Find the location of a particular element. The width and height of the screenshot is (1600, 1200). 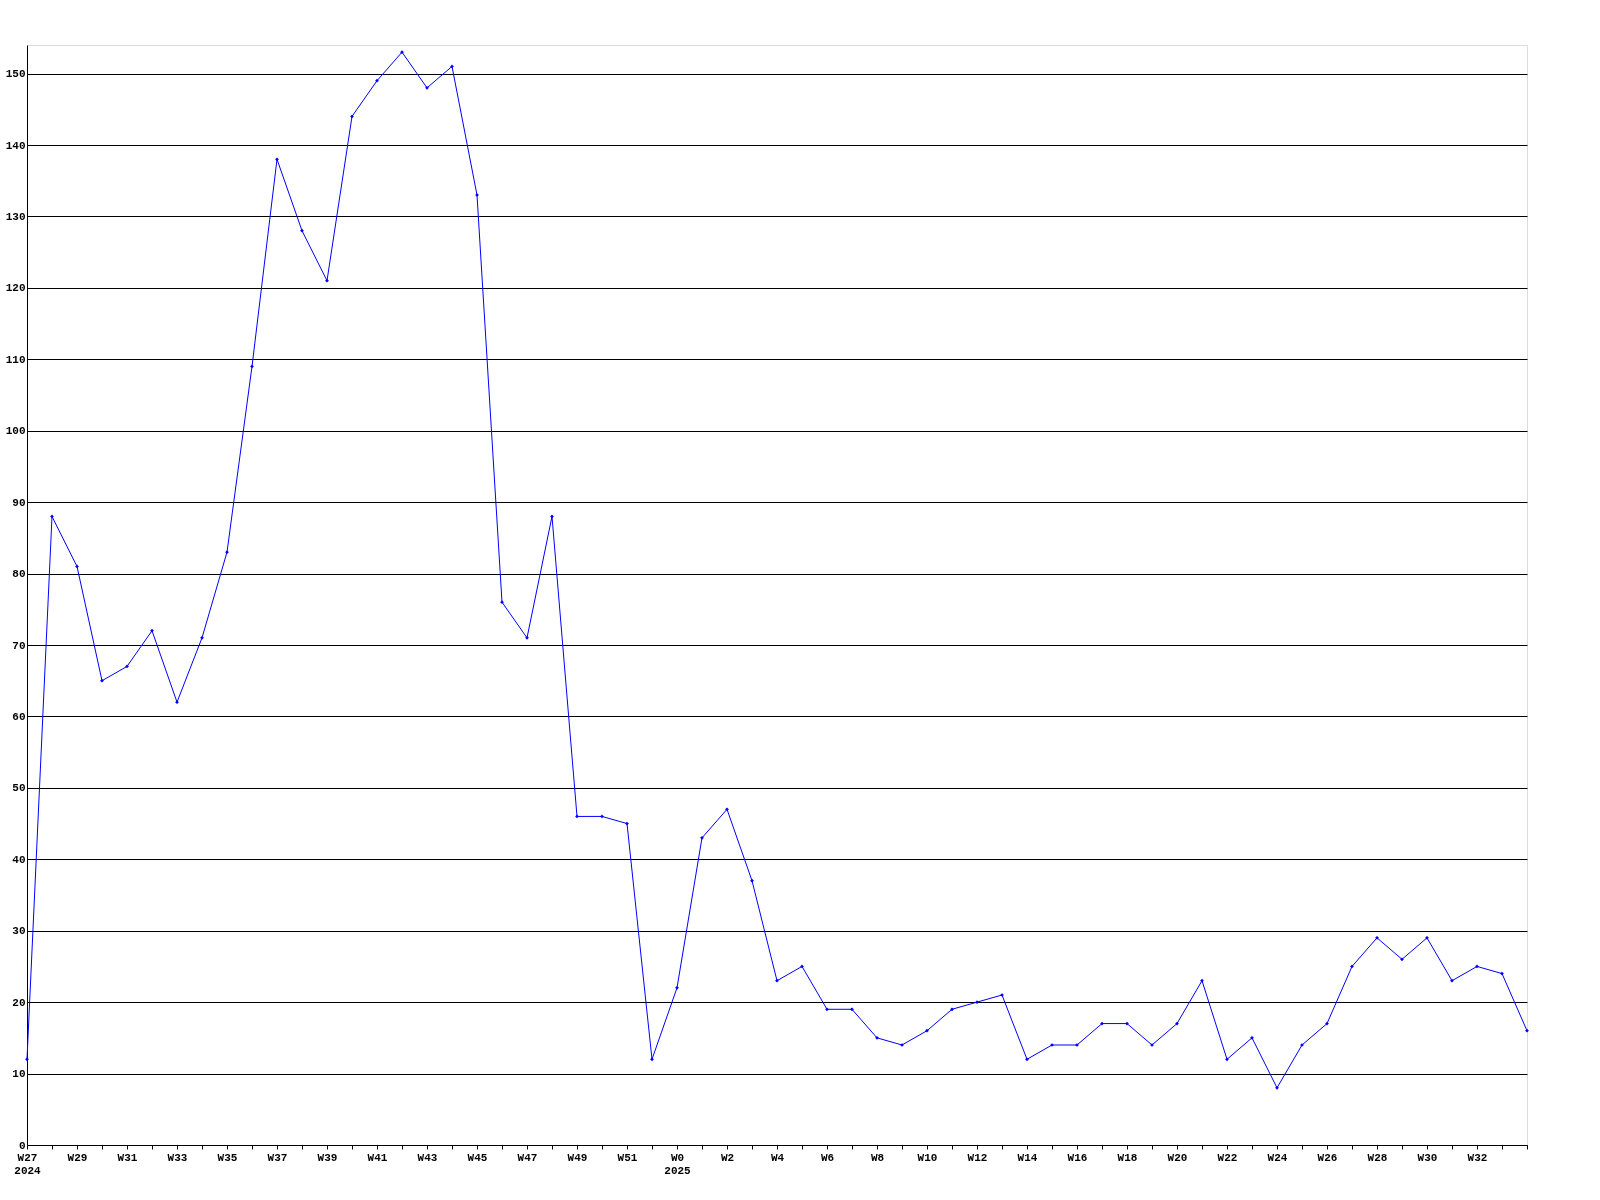

y-tick-label: 110 is located at coordinates (15, 359).